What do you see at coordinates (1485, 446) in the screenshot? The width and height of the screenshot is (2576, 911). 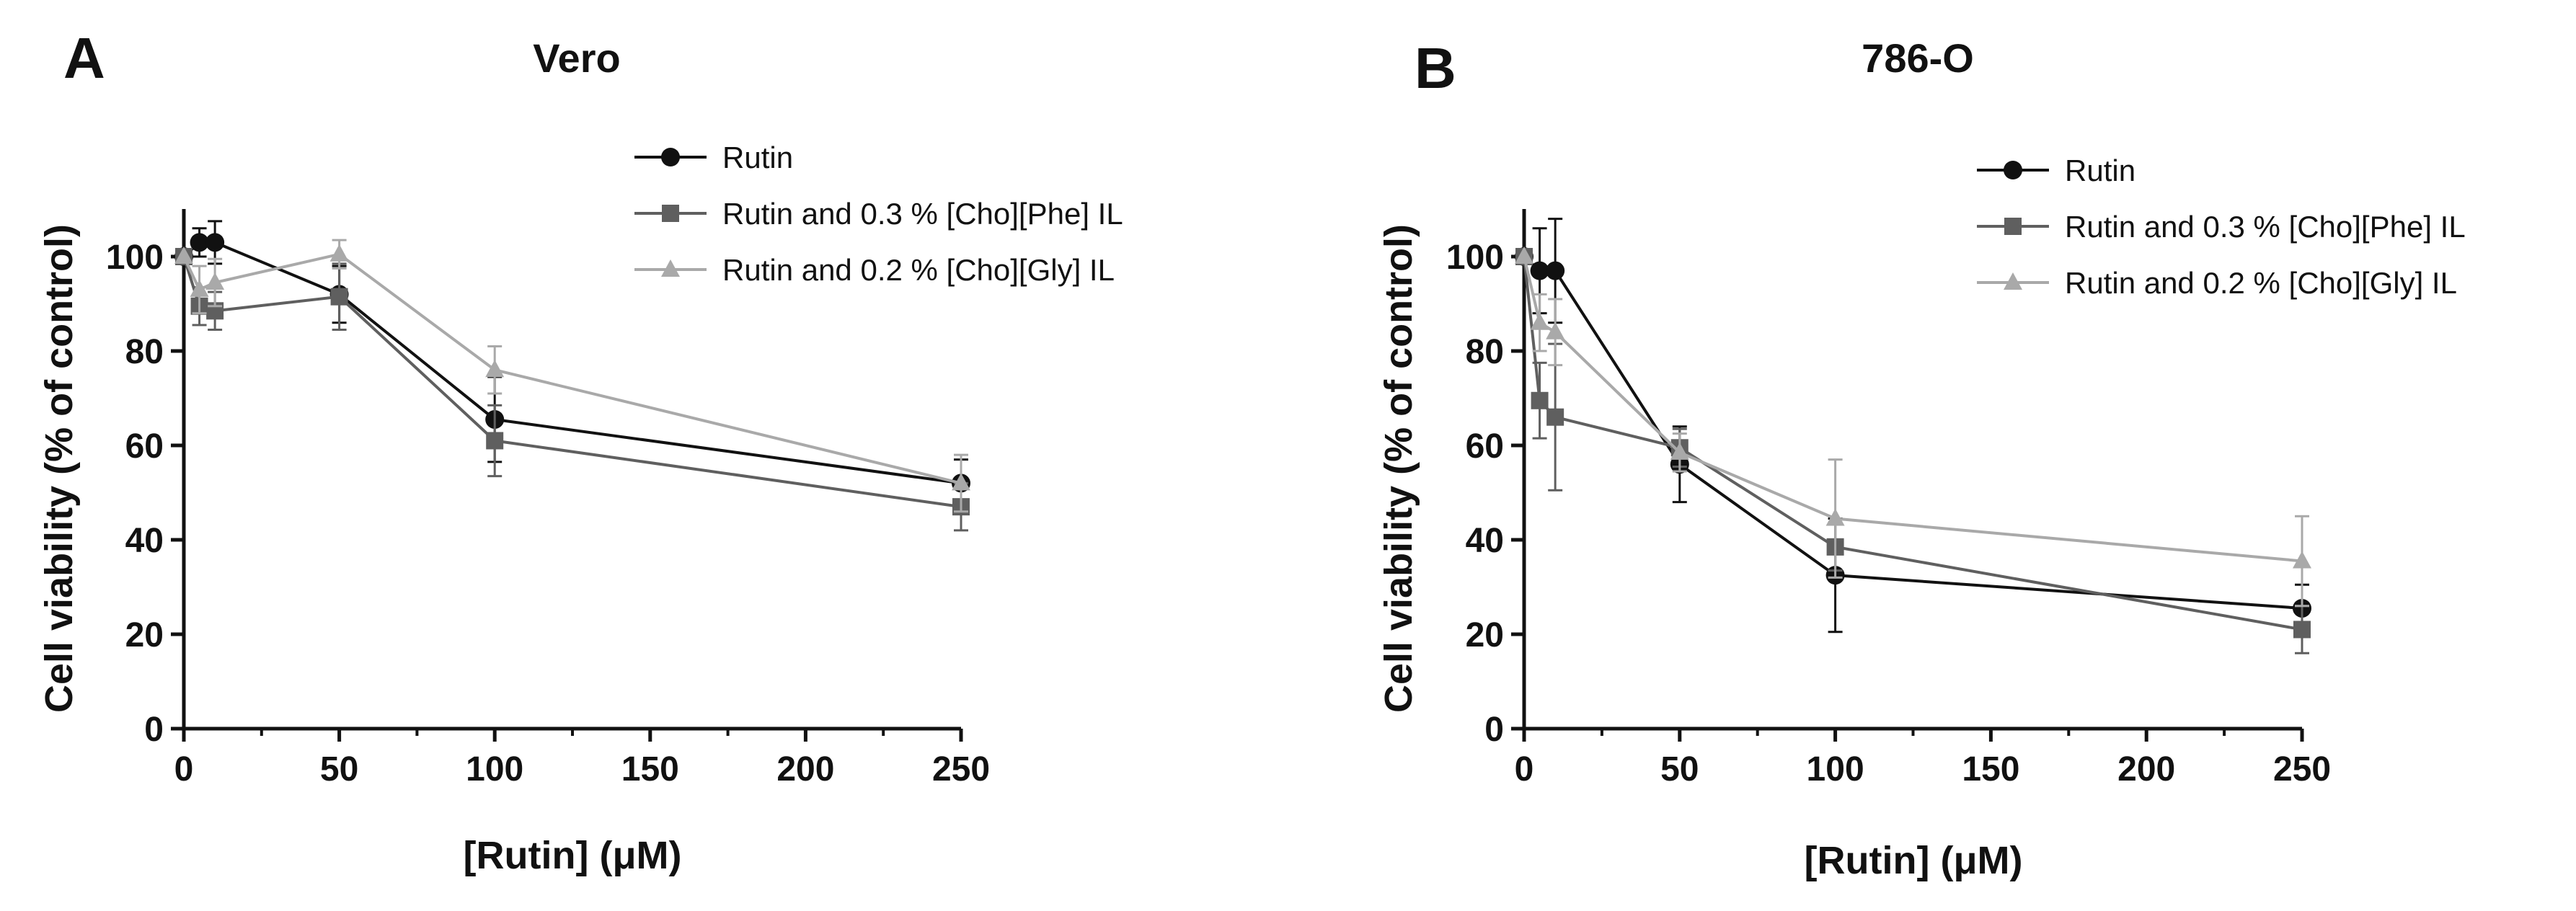 I see `panel-b-y-tick-label: 60` at bounding box center [1485, 446].